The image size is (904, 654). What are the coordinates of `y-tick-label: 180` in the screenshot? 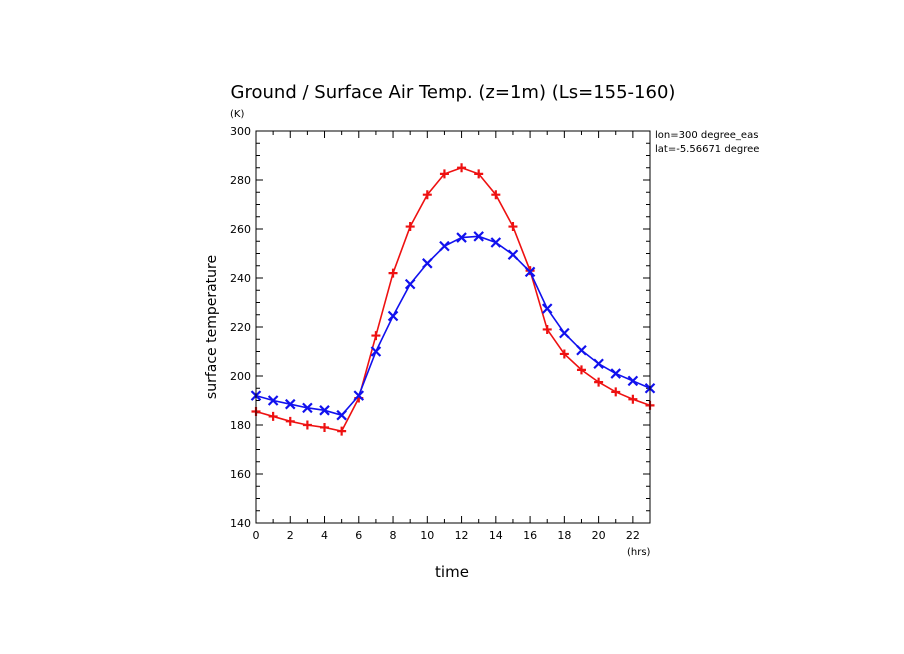 It's located at (240, 425).